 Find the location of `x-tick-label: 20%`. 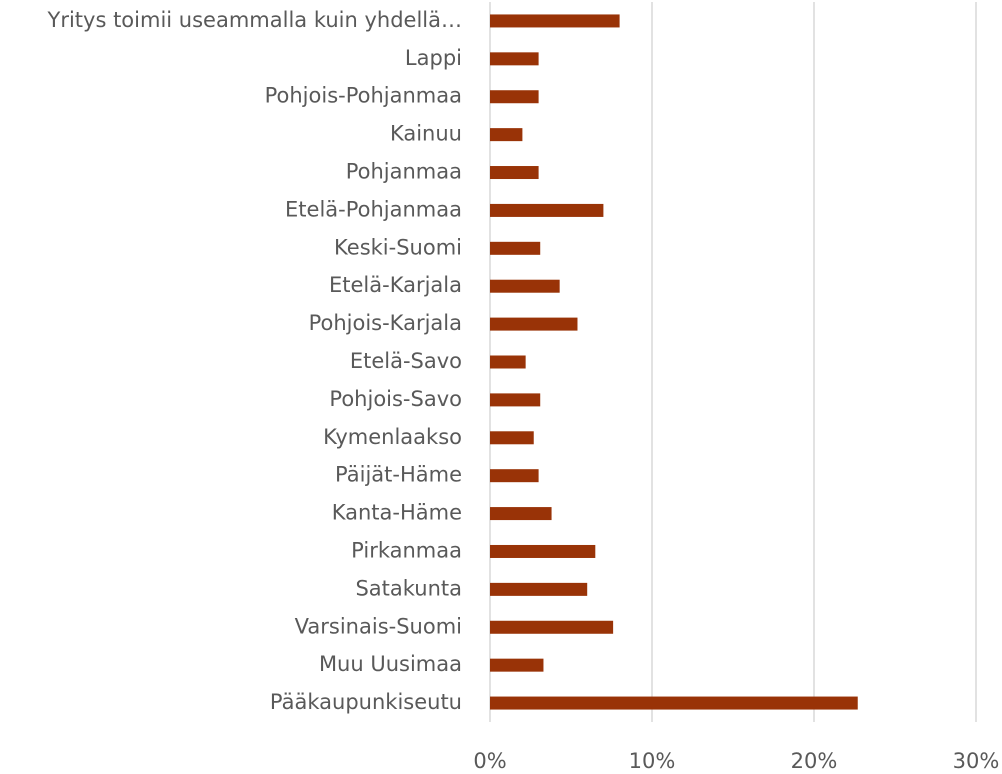

x-tick-label: 20% is located at coordinates (814, 761).